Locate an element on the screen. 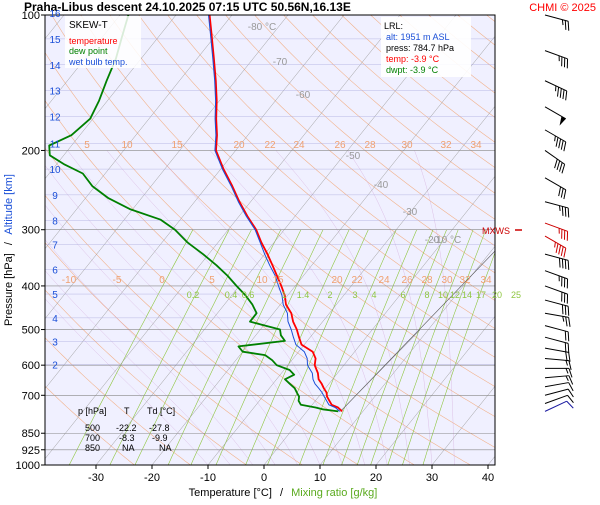 This screenshot has width=600, height=505. legend-temperature: temperature is located at coordinates (93, 41).